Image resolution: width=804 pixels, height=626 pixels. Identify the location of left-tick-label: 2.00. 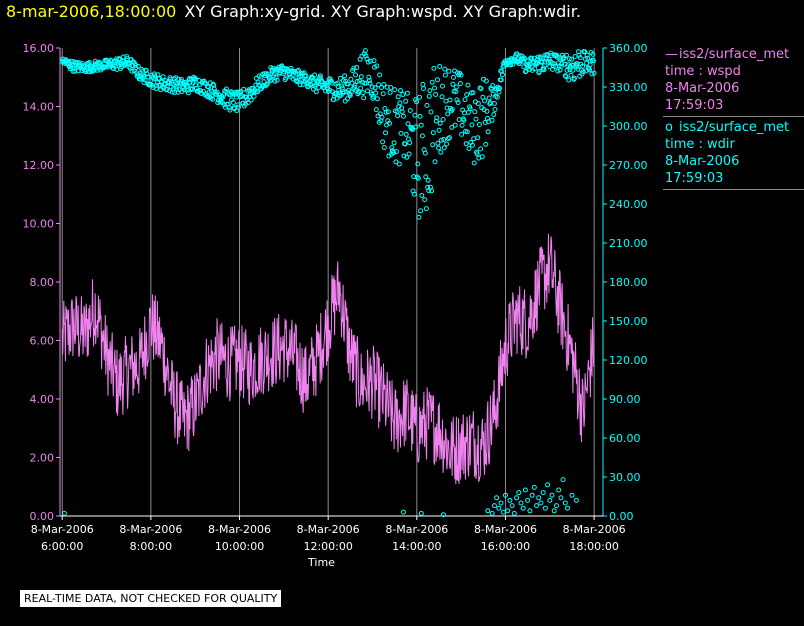
(42, 458).